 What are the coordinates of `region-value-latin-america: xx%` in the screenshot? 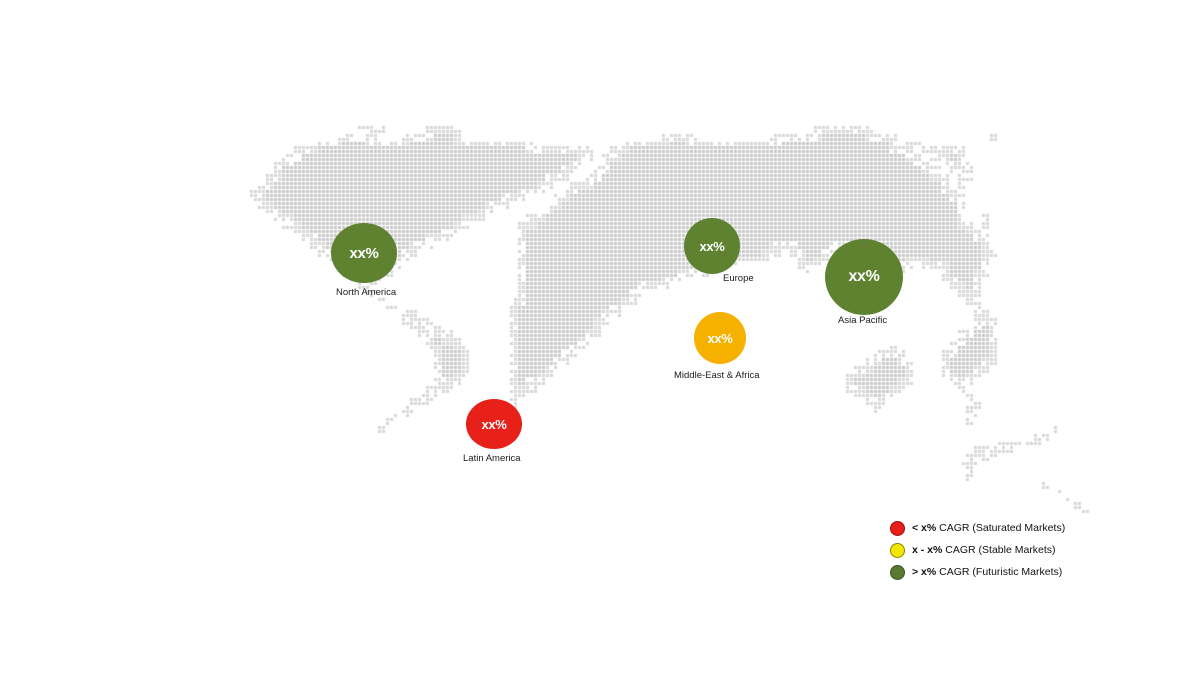 It's located at (494, 424).